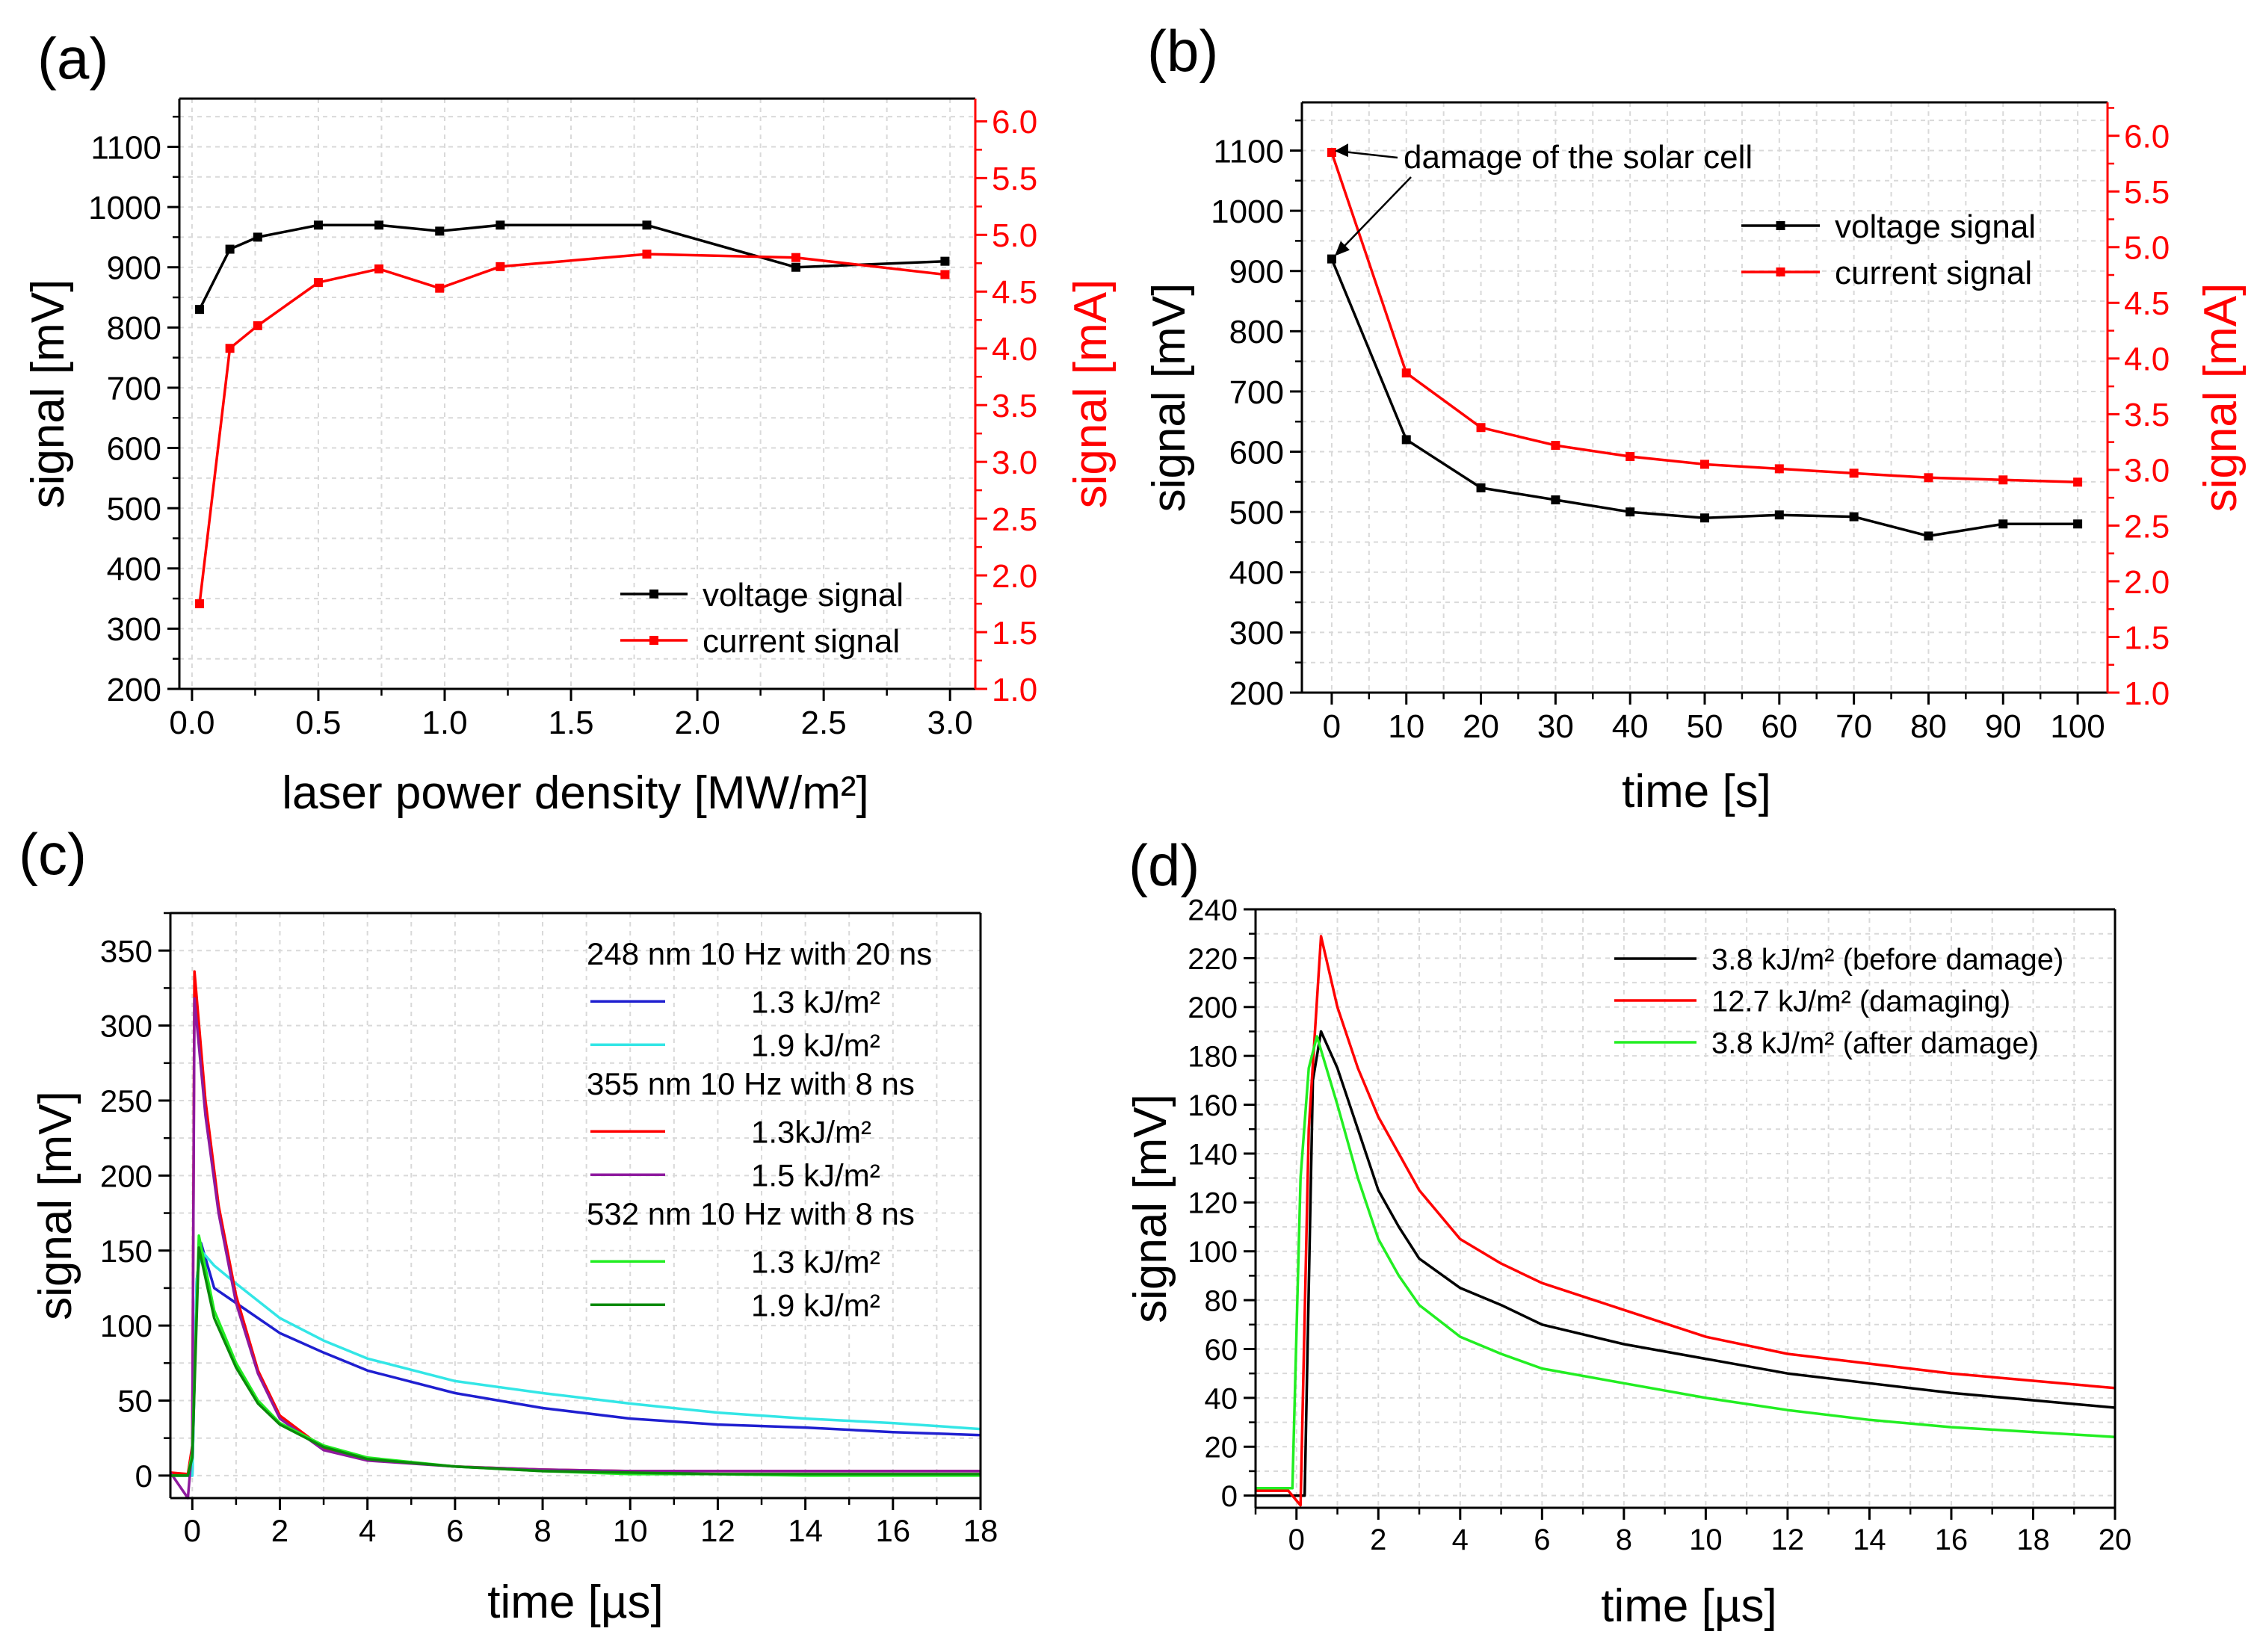 This screenshot has width=2260, height=1652. I want to click on y-tick-label: 120, so click(1213, 1203).